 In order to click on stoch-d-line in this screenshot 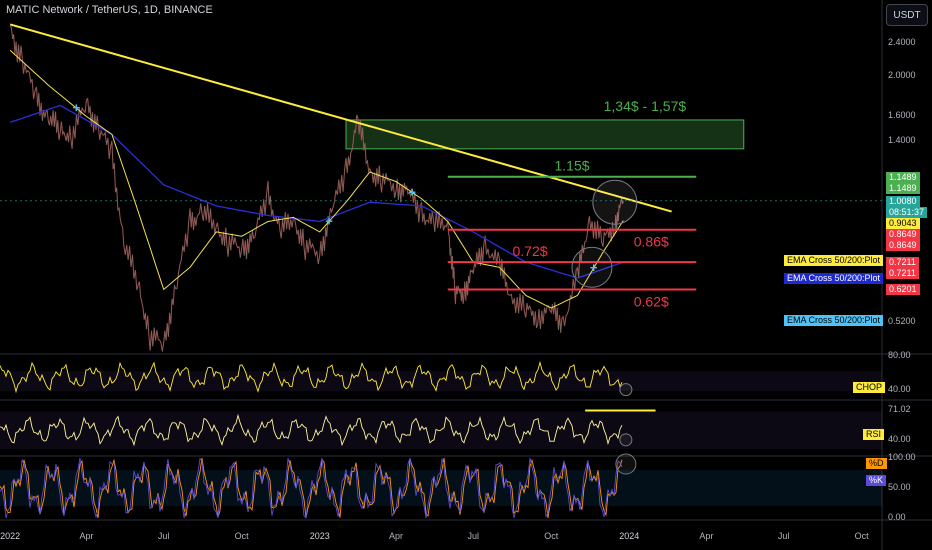, I will do `click(311, 488)`.